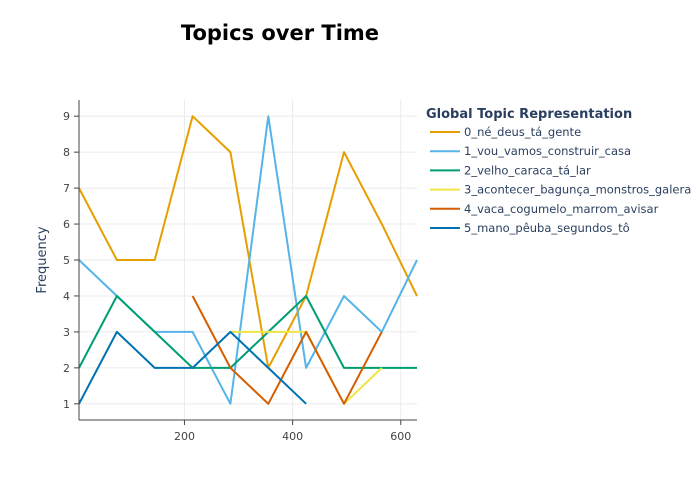 The height and width of the screenshot is (500, 700). What do you see at coordinates (66, 260) in the screenshot?
I see `y-tick-label: 5` at bounding box center [66, 260].